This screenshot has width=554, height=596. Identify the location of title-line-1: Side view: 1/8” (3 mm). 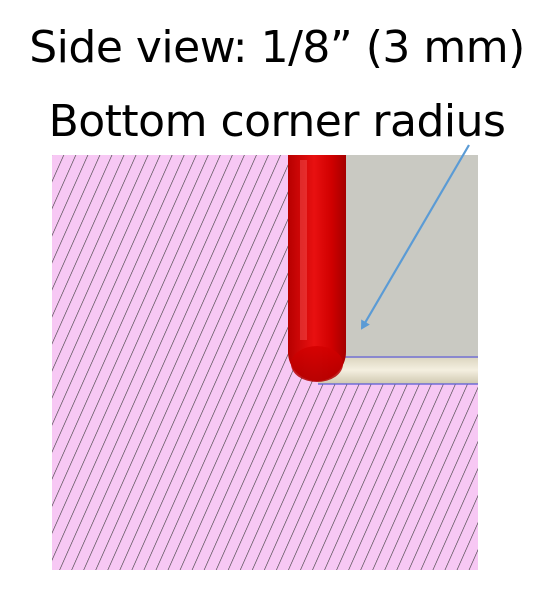
(277, 47).